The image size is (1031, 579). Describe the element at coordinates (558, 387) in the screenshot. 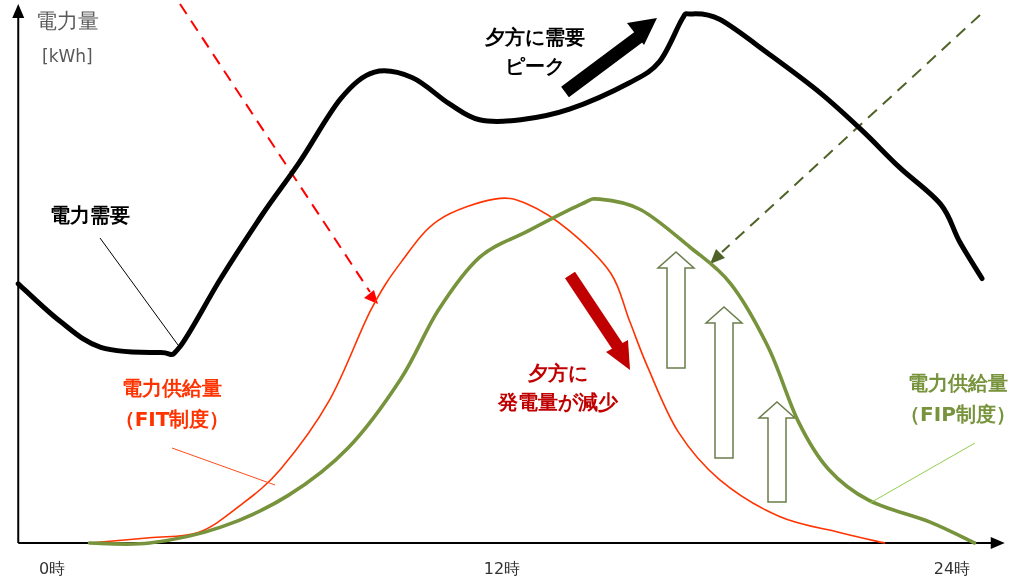

I see `annotation: 夕方に発電量が減少` at that location.